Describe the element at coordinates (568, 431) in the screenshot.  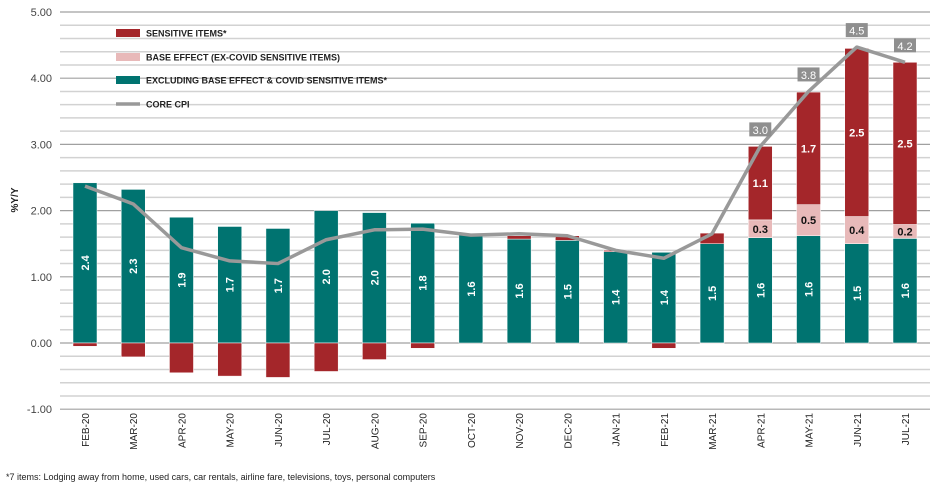
I see `x-tick-label: DEC-20` at that location.